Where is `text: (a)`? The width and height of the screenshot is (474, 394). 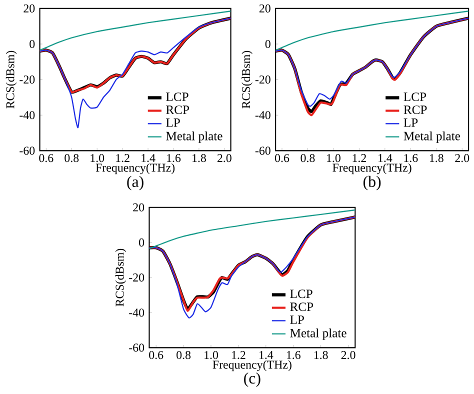
text: (a) is located at coordinates (135, 183).